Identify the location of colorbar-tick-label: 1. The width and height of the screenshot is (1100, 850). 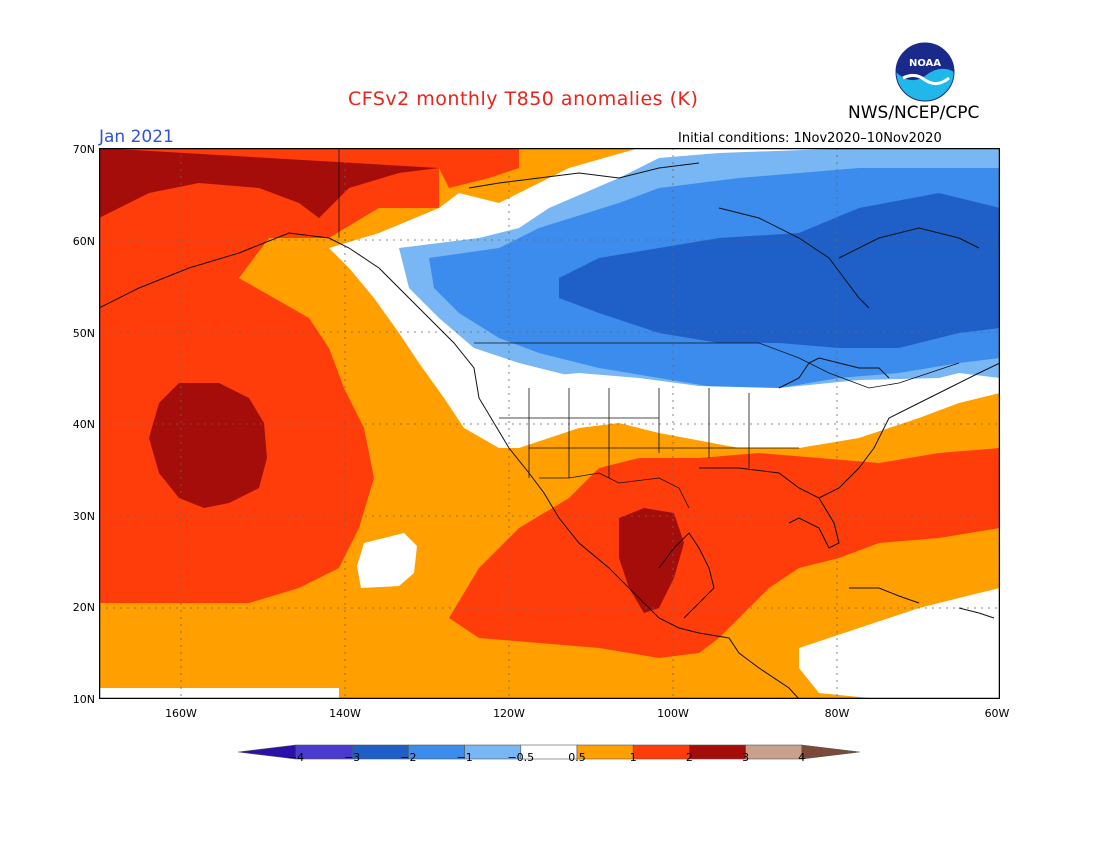
(633, 757).